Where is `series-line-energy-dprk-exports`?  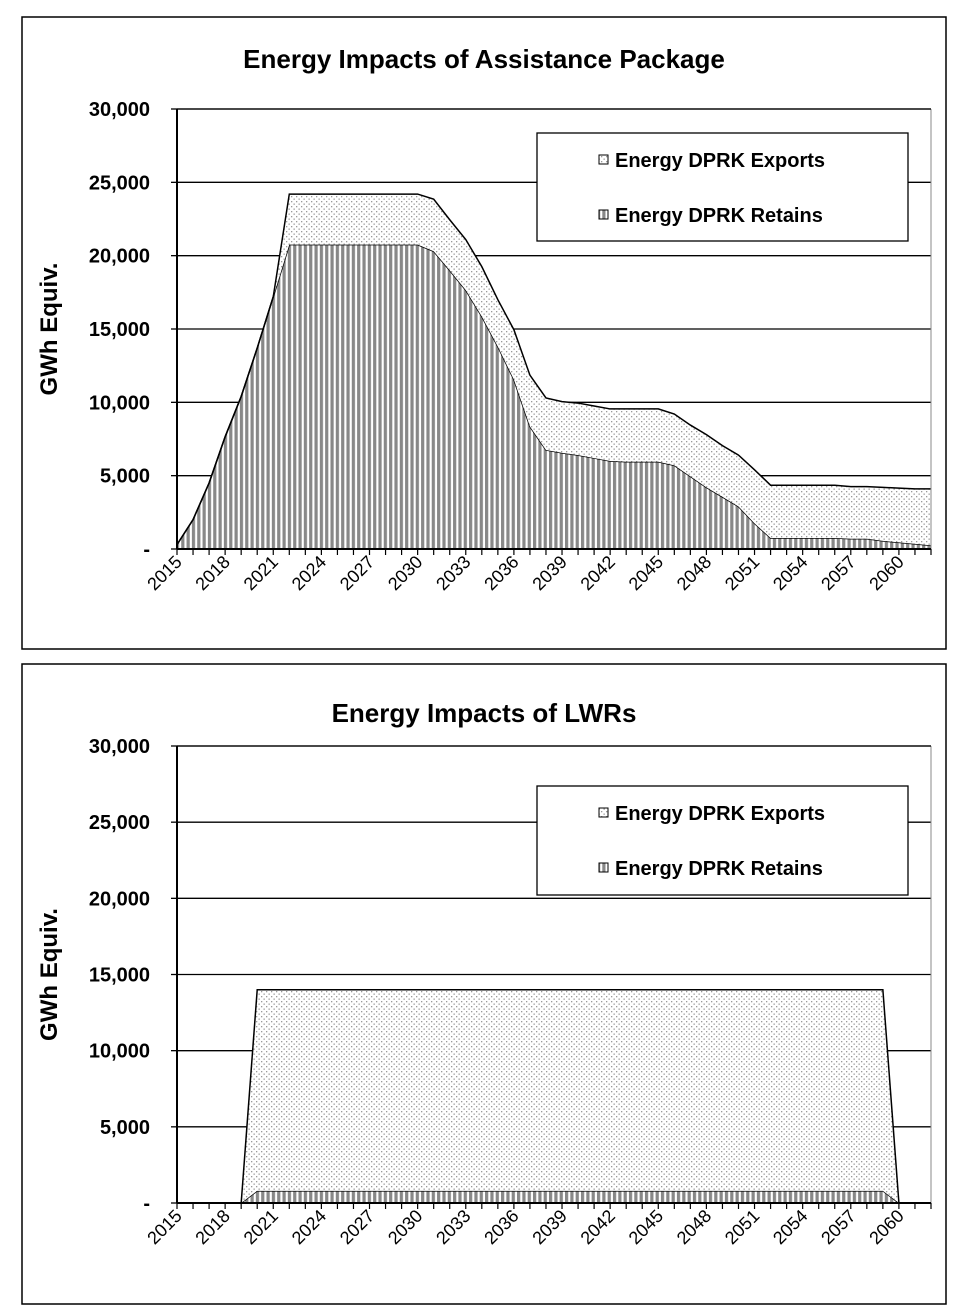
series-line-energy-dprk-exports is located at coordinates (554, 1096).